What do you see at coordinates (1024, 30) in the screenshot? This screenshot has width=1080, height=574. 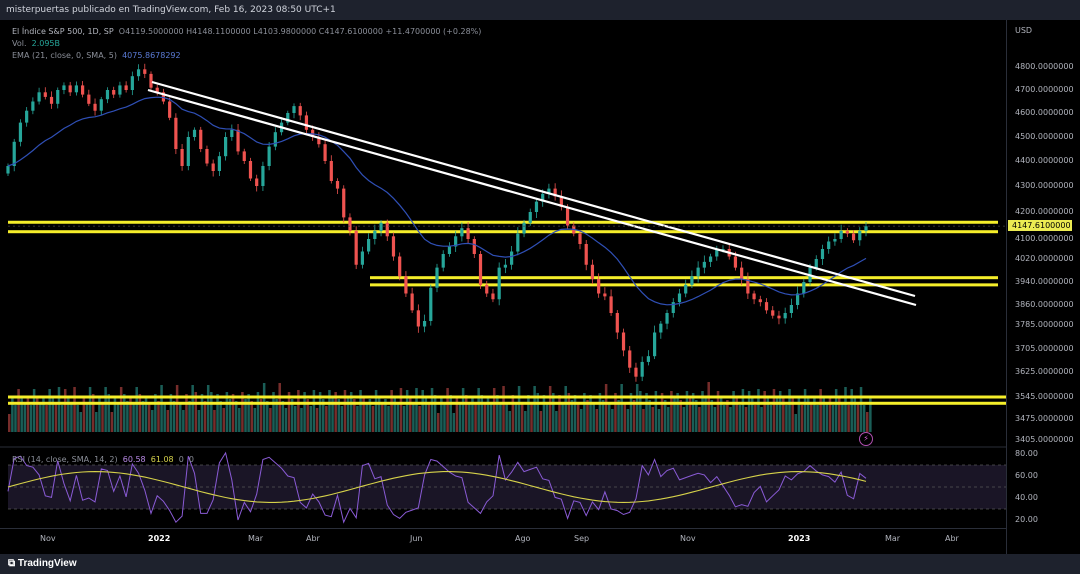 I see `currency-label: USD` at bounding box center [1024, 30].